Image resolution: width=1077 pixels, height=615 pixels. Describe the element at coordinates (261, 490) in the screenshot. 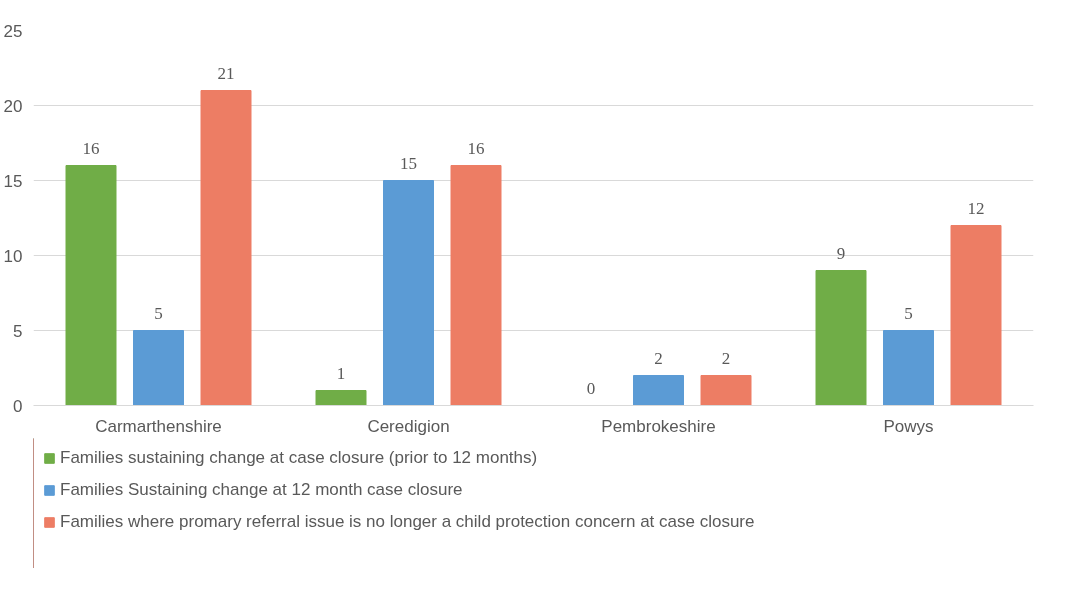

I see `legend-label: Families Sustaining change at 12 month case closure` at that location.